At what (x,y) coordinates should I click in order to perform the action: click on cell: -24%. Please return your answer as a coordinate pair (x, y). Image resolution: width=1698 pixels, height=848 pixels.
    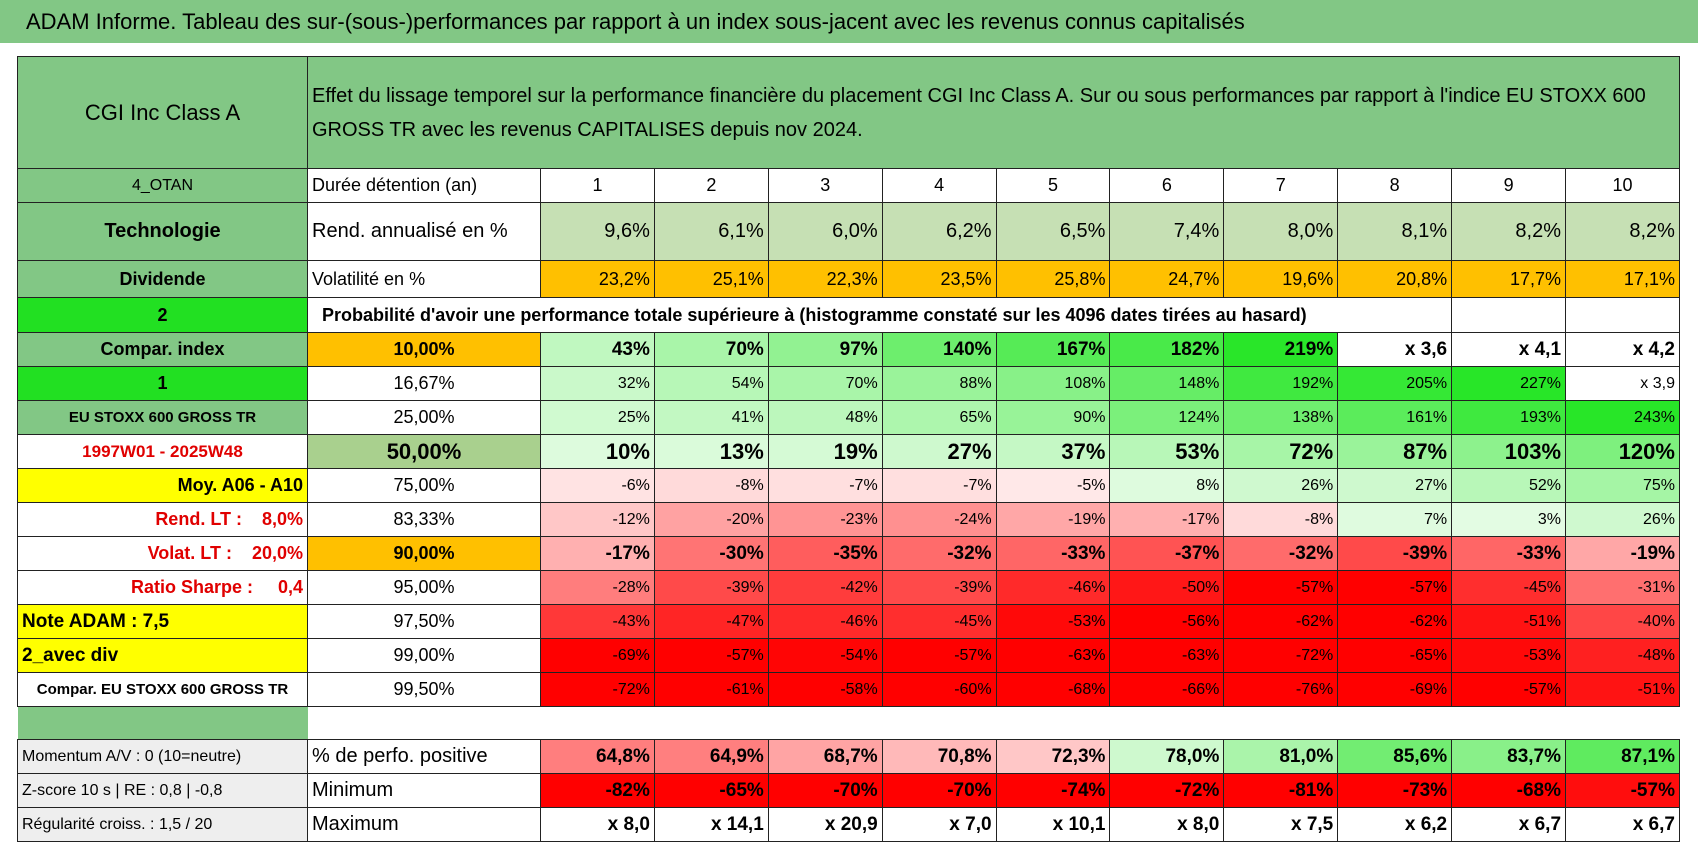
    Looking at the image, I should click on (939, 519).